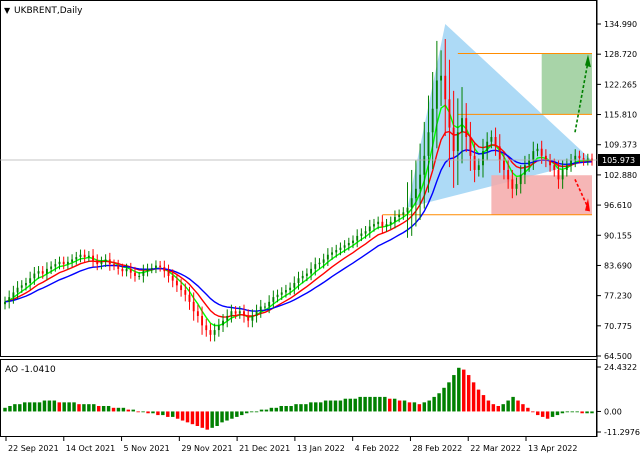 The width and height of the screenshot is (640, 457). What do you see at coordinates (587, 205) in the screenshot?
I see `forecast-down-arrowhead` at bounding box center [587, 205].